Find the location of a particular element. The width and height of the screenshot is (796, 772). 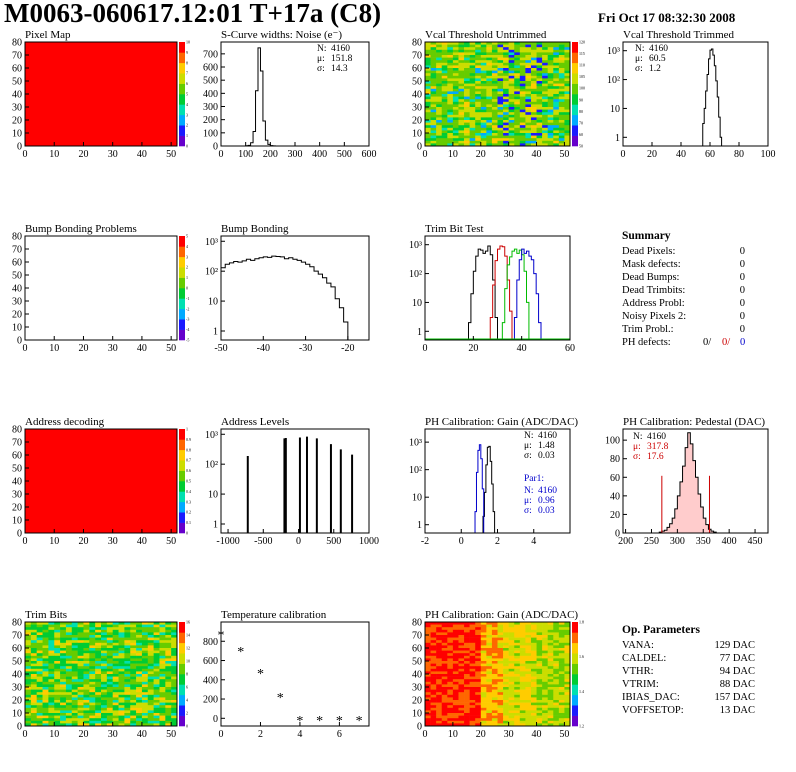

x-tick-label: 500 is located at coordinates (333, 541).